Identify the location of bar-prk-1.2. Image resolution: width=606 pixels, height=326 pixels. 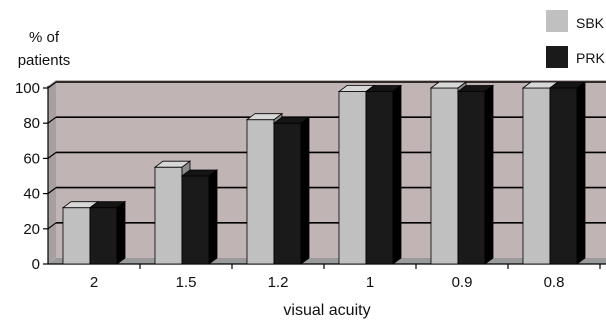
(291, 190).